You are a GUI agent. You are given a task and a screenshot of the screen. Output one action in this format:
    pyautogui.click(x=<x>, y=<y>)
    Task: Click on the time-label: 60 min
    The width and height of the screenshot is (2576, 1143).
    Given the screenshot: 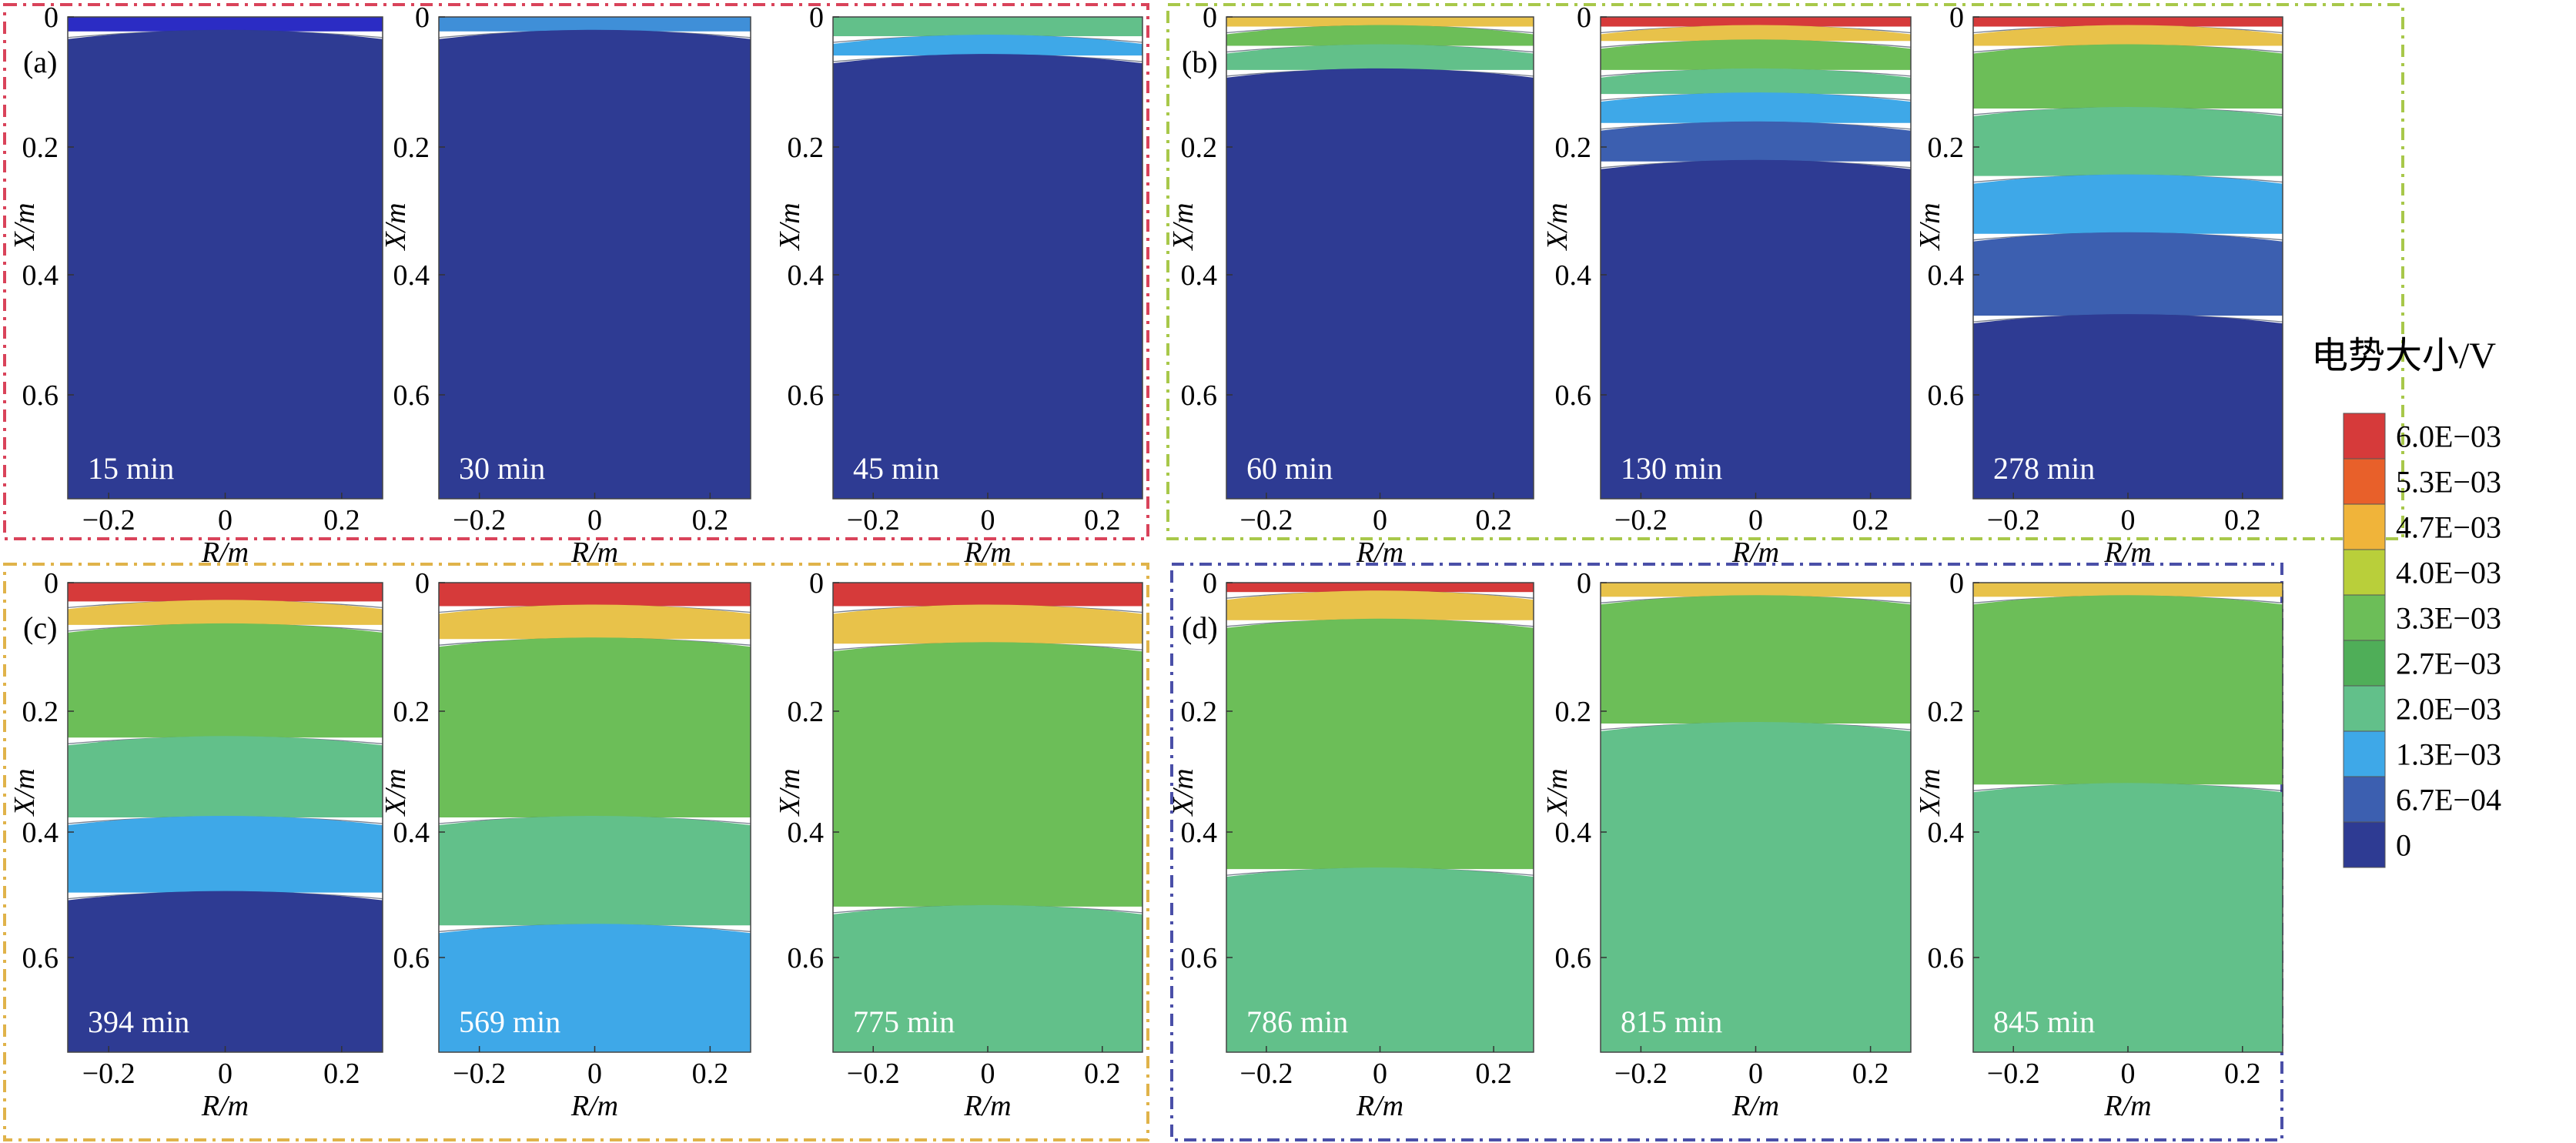 What is the action you would take?
    pyautogui.click(x=1289, y=468)
    